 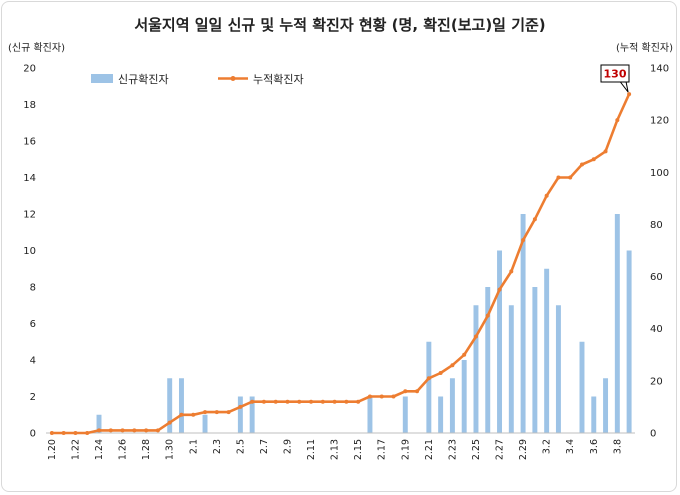 What do you see at coordinates (476, 449) in the screenshot?
I see `x-tick-label: 2.25` at bounding box center [476, 449].